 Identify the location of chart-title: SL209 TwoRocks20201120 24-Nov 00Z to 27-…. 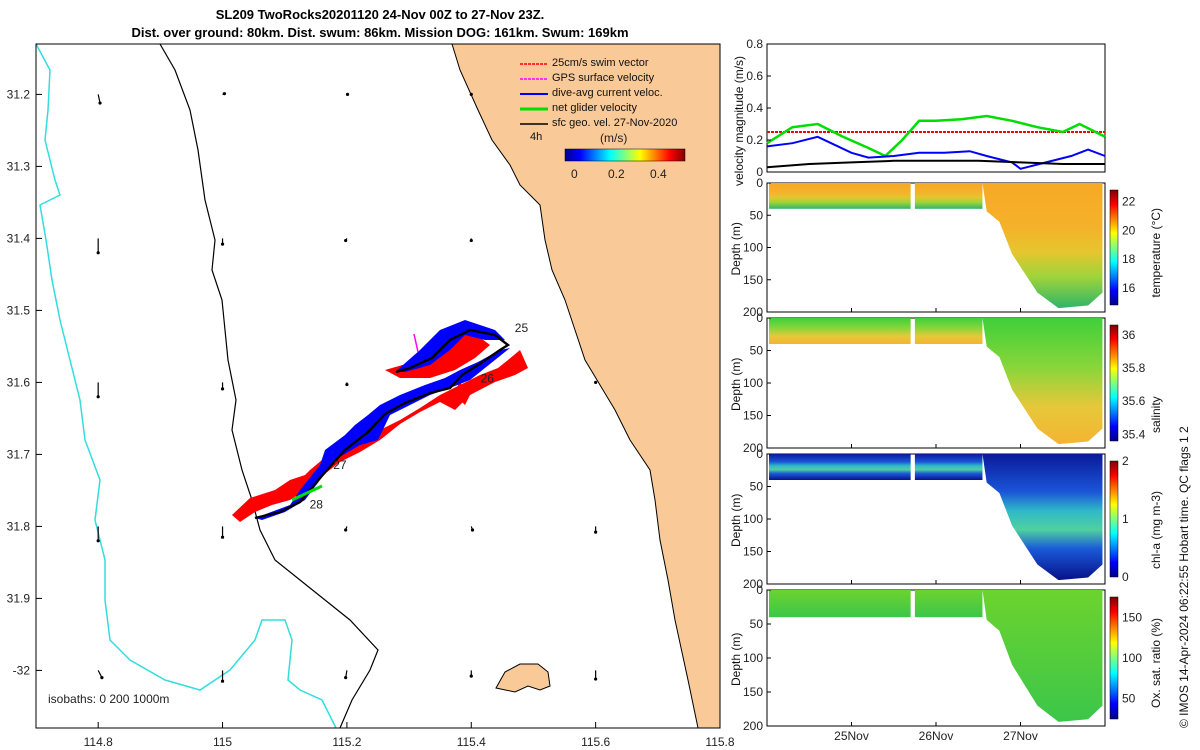
(380, 14).